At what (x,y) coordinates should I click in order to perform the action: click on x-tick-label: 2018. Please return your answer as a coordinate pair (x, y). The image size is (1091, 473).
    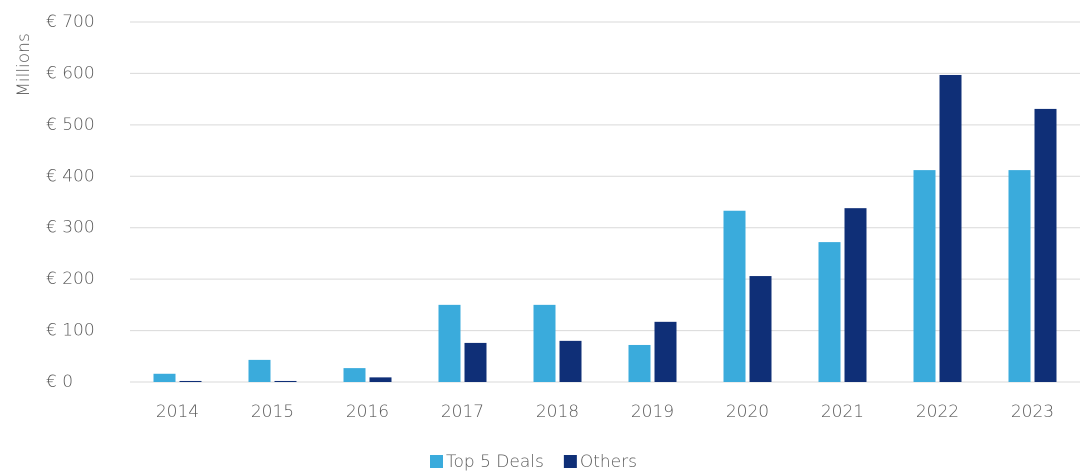
    Looking at the image, I should click on (557, 412).